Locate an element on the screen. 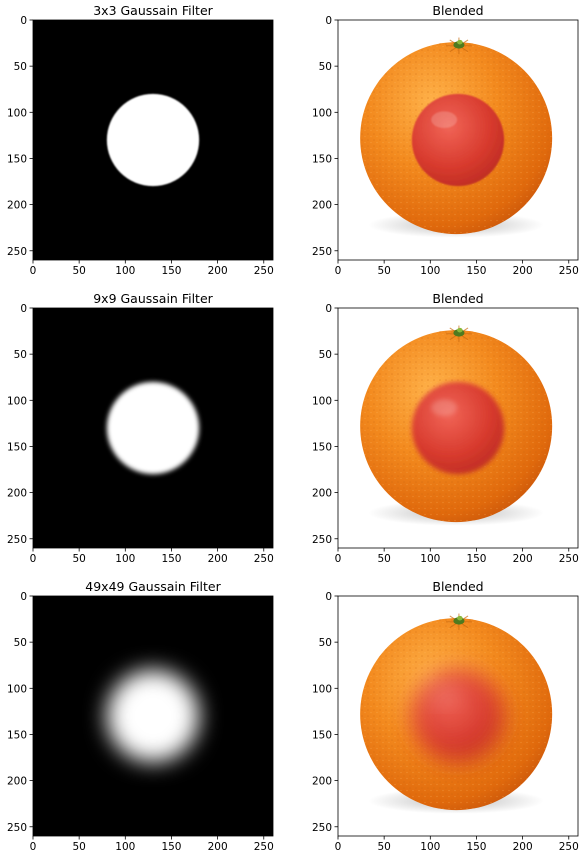  panel-title: 3x3 Gaussain Filter is located at coordinates (153, 10).